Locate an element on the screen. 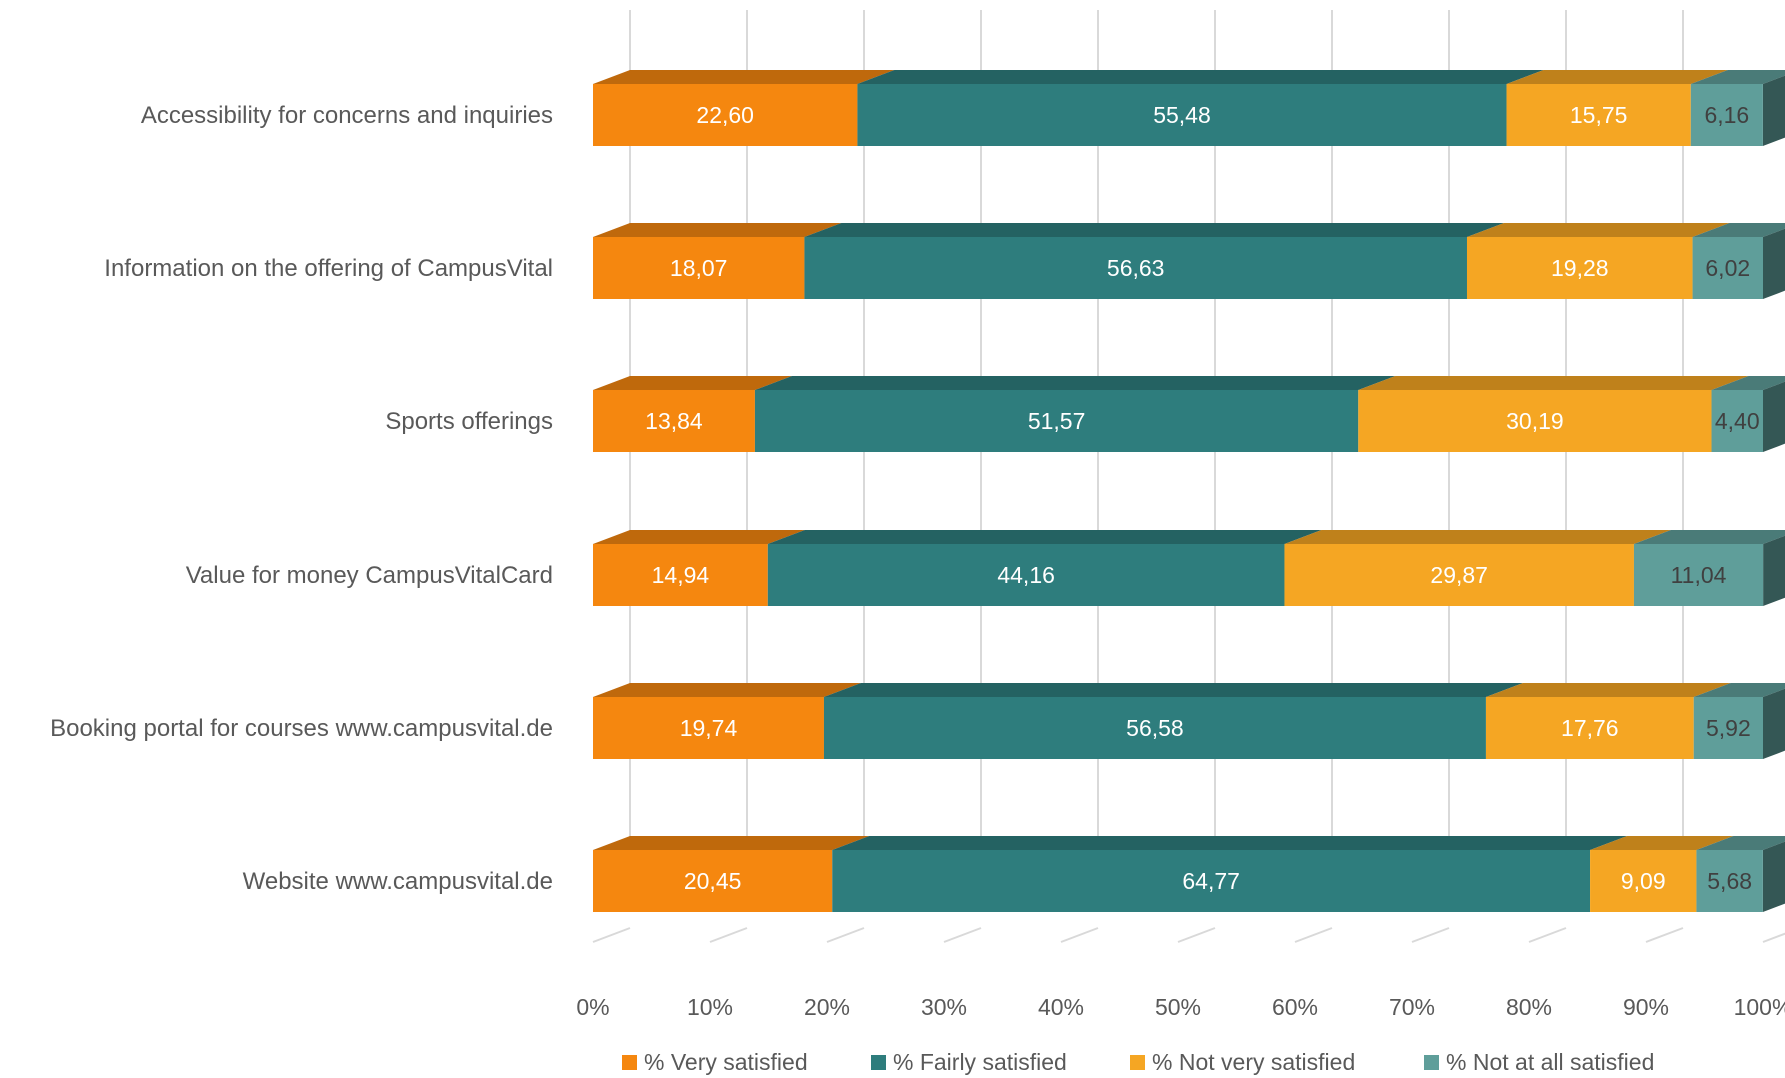  legend-entry: % Not very satisfied is located at coordinates (1253, 1062).